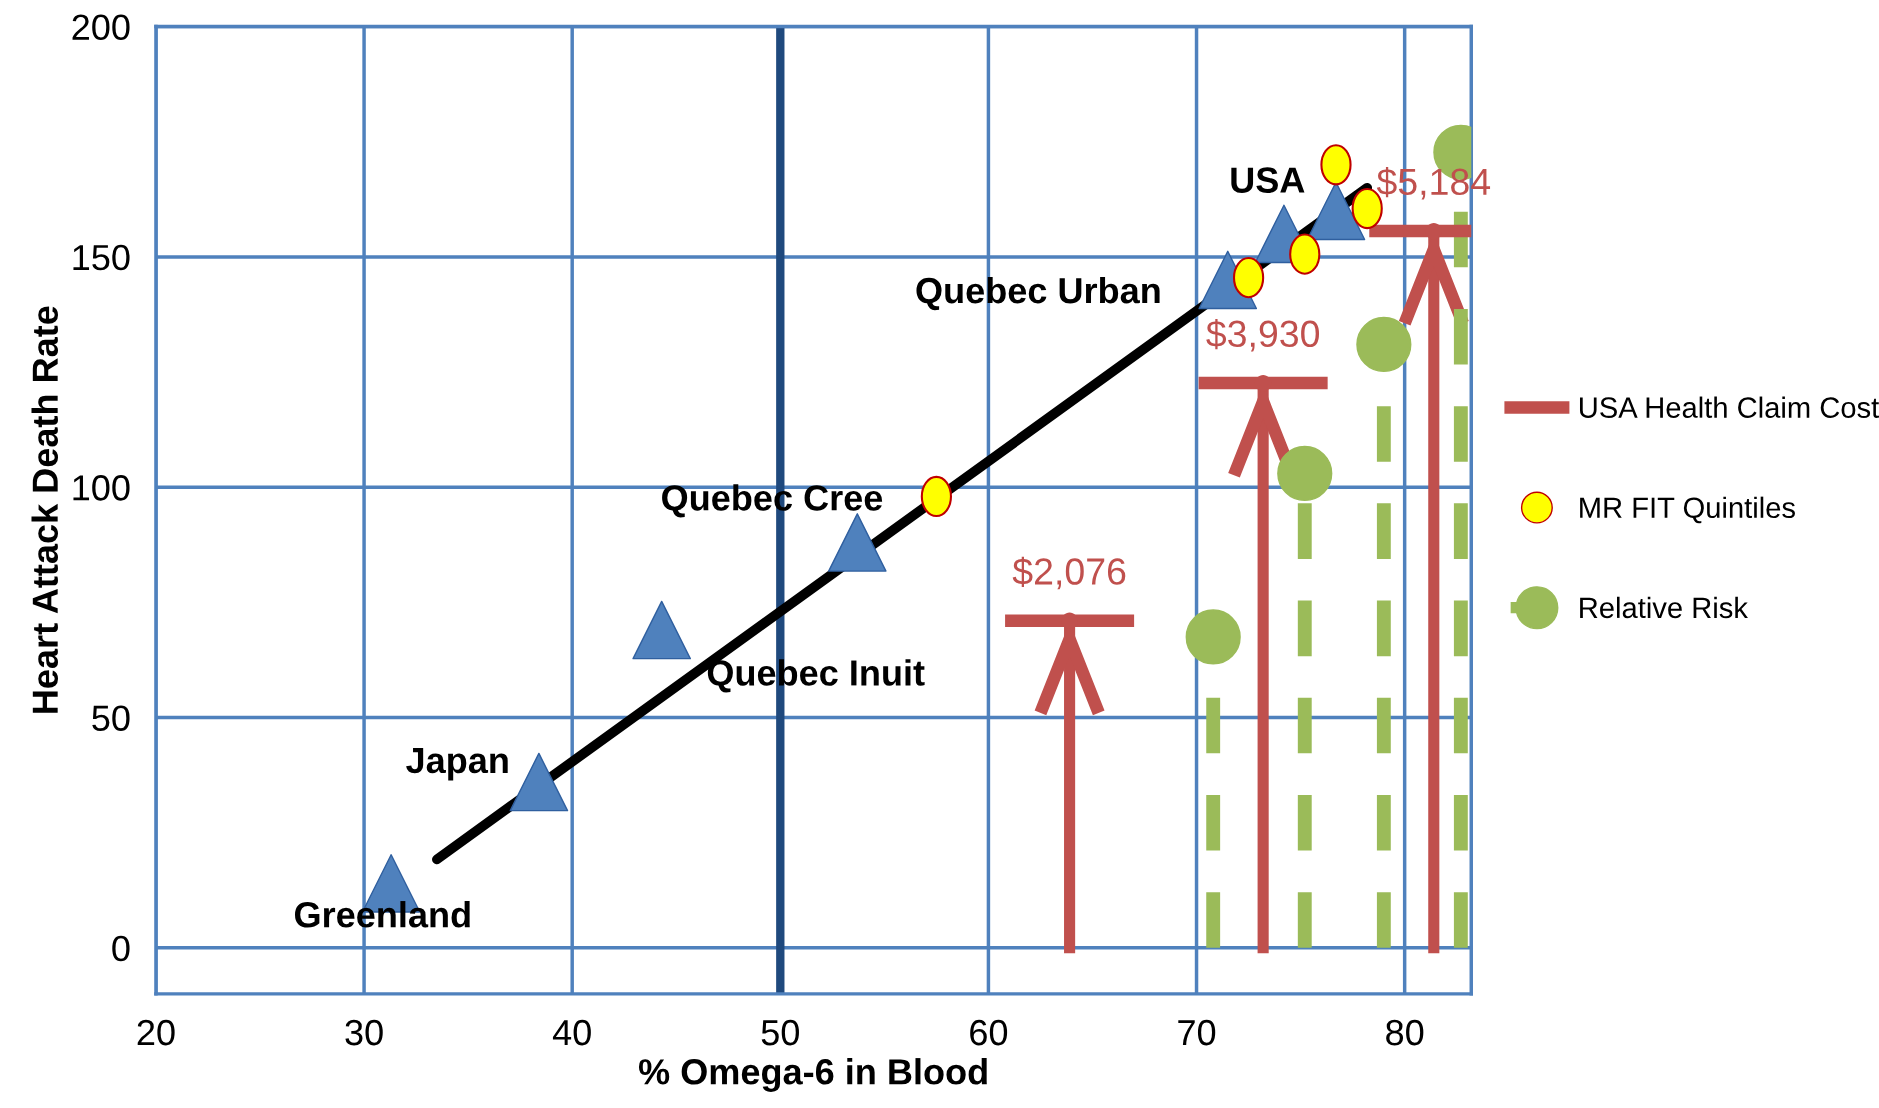 The width and height of the screenshot is (1879, 1108). I want to click on annotation: $3,930, so click(1263, 335).